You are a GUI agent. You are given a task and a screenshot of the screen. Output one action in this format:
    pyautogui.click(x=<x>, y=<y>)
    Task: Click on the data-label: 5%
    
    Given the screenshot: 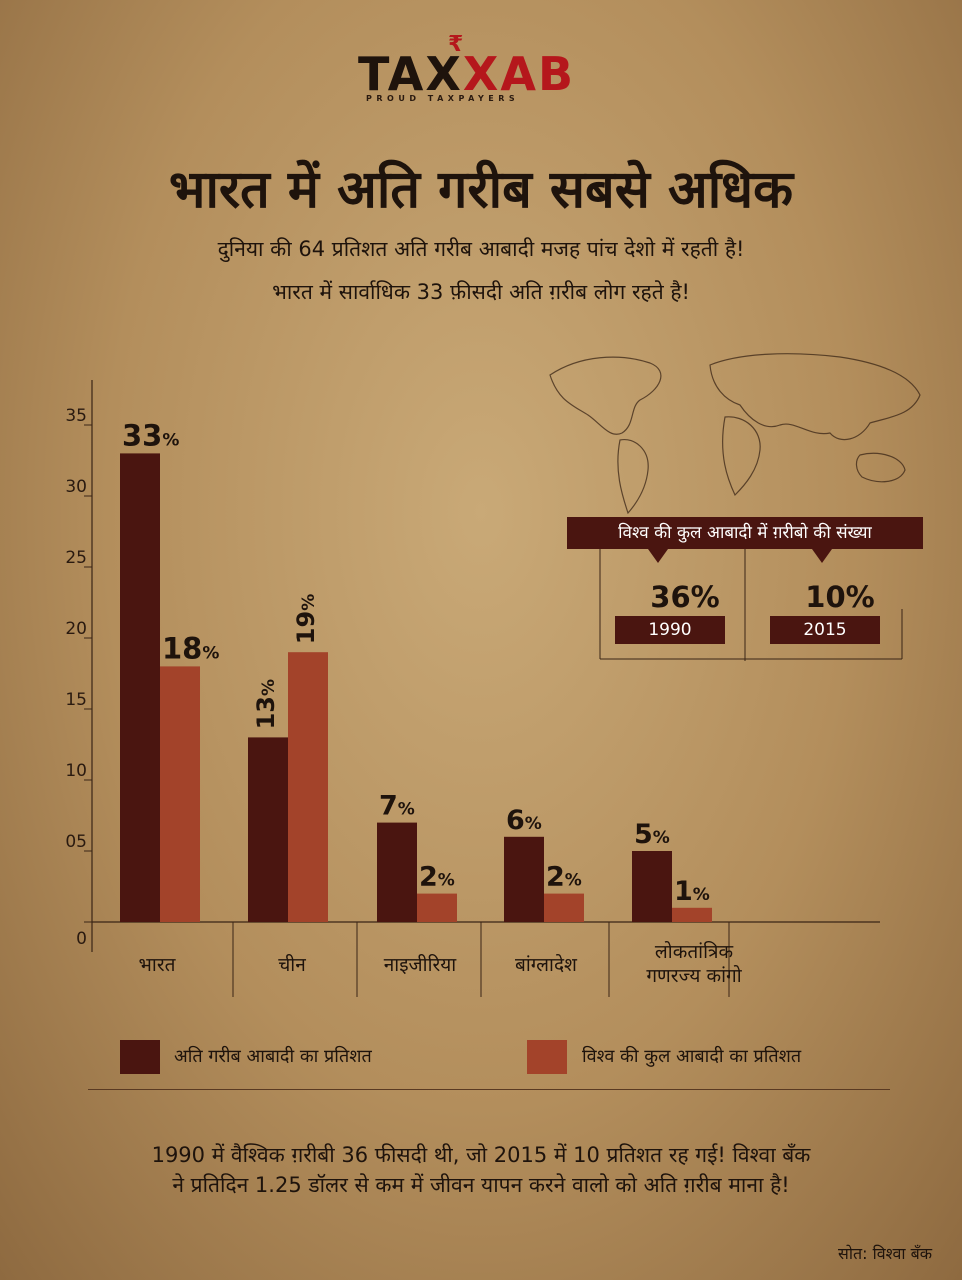 What is the action you would take?
    pyautogui.click(x=652, y=834)
    